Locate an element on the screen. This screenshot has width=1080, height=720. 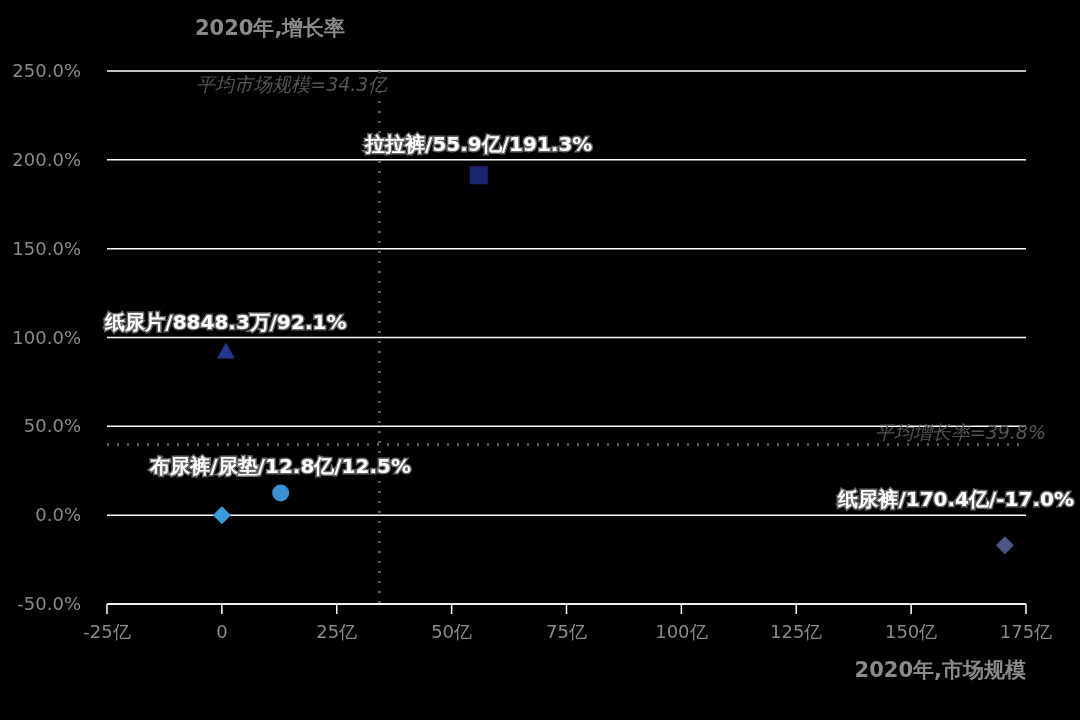
x-tick-label: 150亿 is located at coordinates (911, 631).